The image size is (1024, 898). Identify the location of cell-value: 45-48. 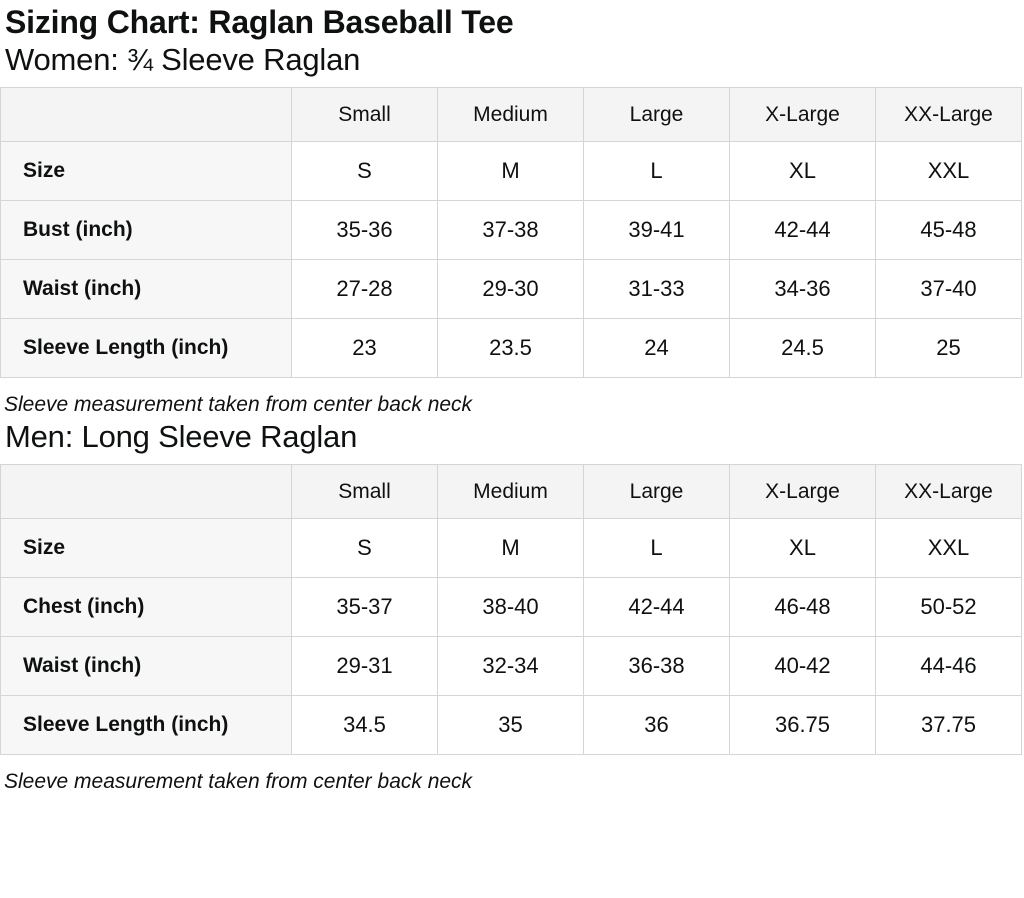
(948, 230).